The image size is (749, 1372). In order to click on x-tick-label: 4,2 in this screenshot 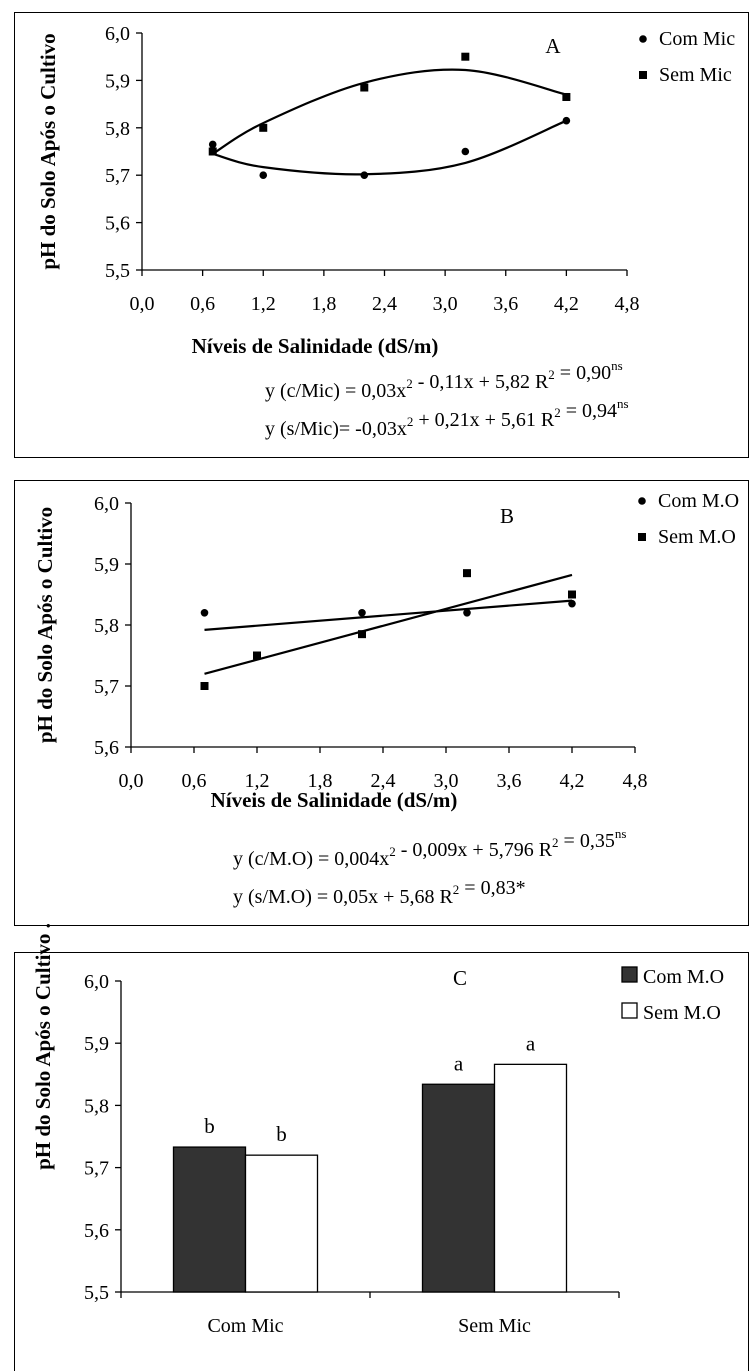, I will do `click(572, 781)`.